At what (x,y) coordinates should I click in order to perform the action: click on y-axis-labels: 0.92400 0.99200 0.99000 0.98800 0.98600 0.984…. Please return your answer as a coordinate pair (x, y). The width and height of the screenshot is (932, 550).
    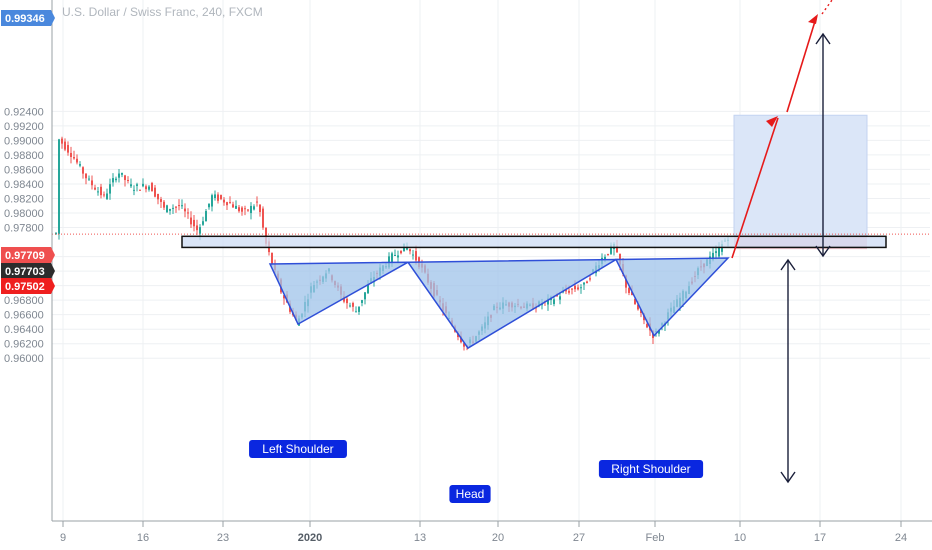
    Looking at the image, I should click on (24, 235).